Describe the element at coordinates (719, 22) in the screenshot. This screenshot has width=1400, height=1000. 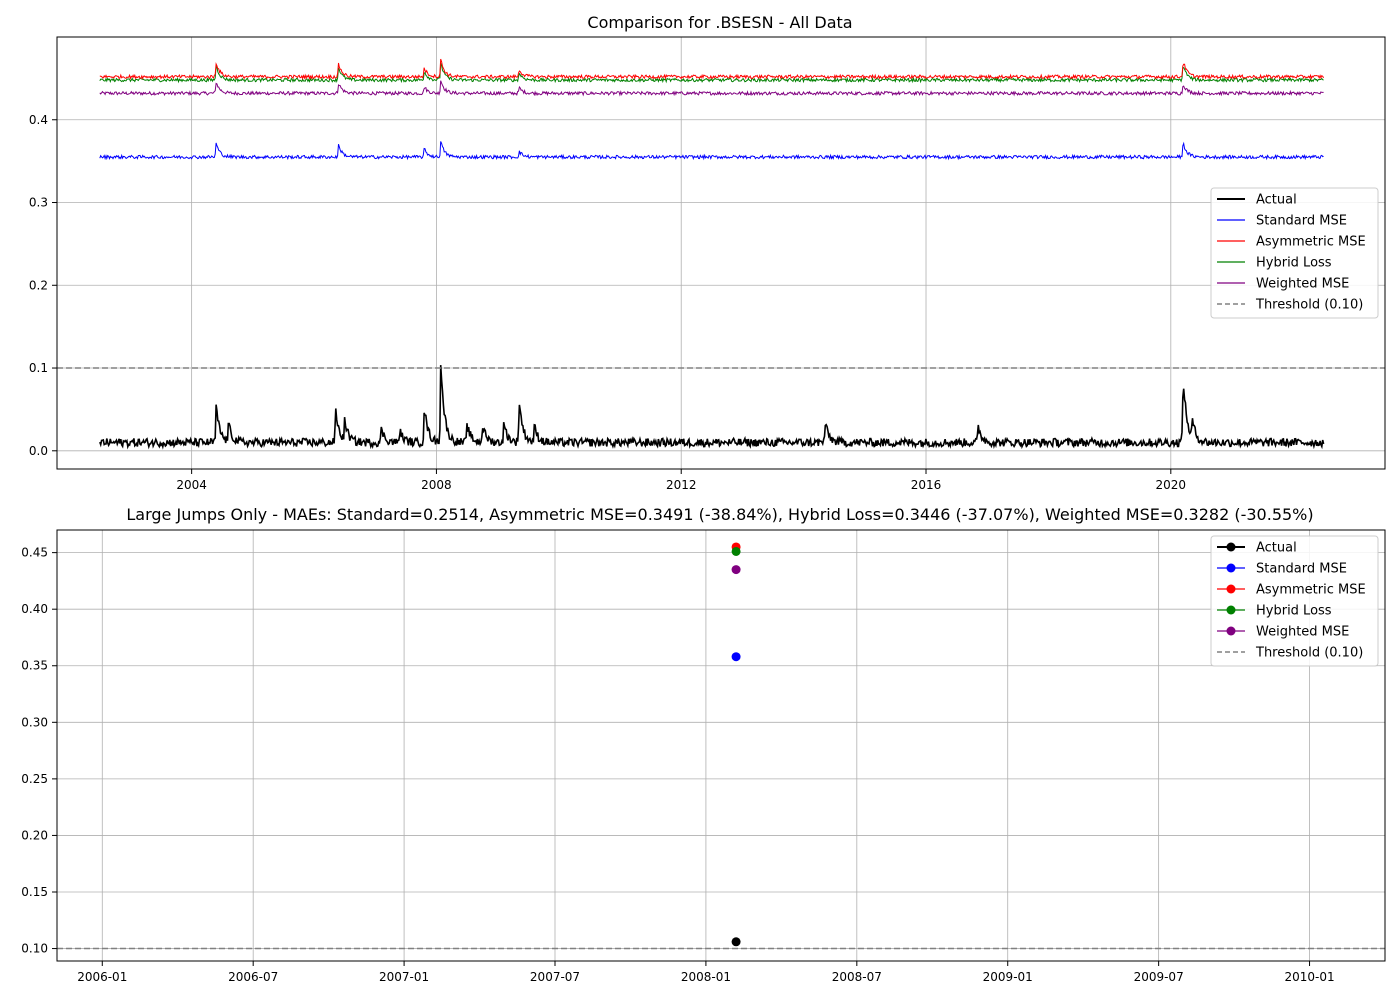
I see `top-chart-title: Comparison for .BSESN - All Data` at that location.